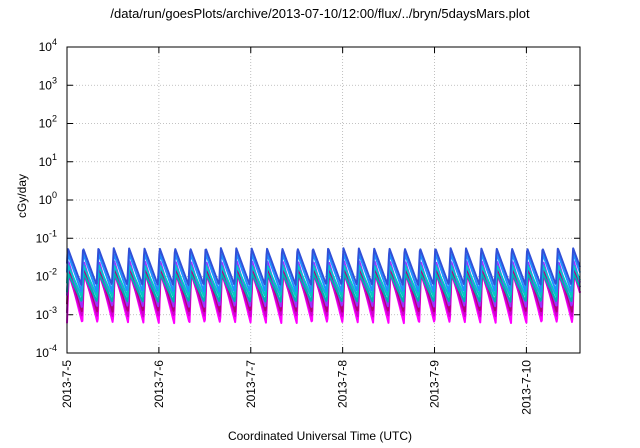 Image resolution: width=640 pixels, height=448 pixels. What do you see at coordinates (46, 236) in the screenshot?
I see `y-tick-label: 10⁻¹` at bounding box center [46, 236].